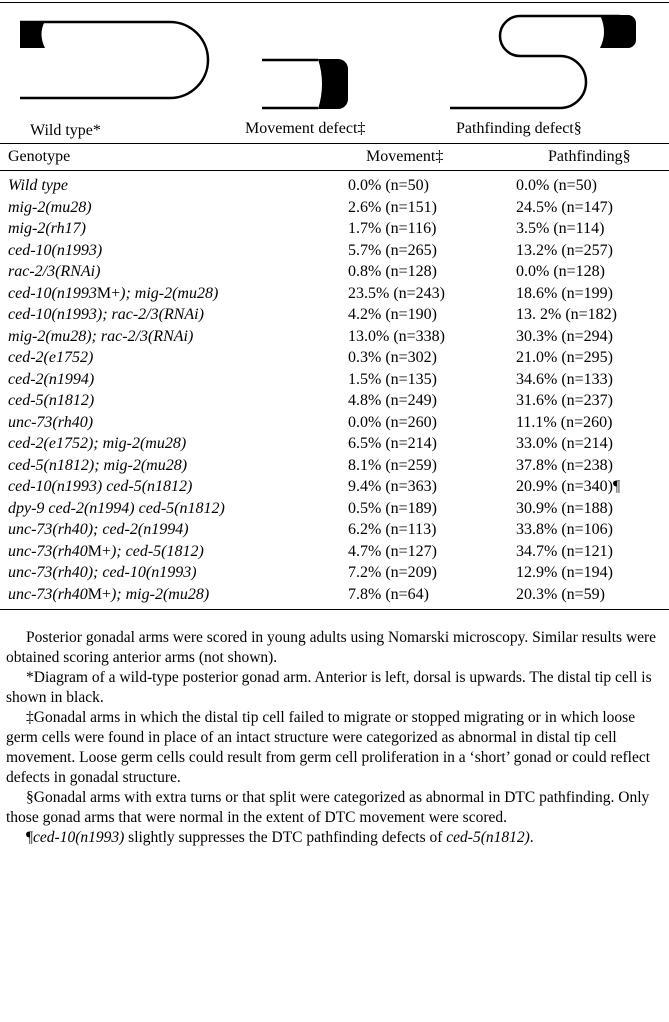  I want to click on movement-value: 6.5% (n=214), so click(393, 443).